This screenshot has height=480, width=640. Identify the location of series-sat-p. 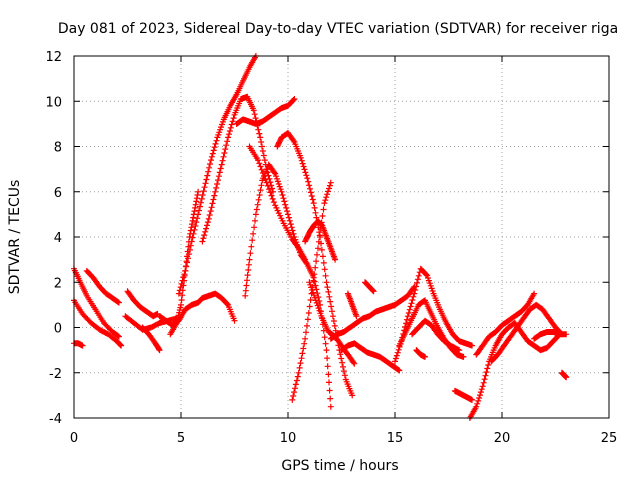
(311, 291).